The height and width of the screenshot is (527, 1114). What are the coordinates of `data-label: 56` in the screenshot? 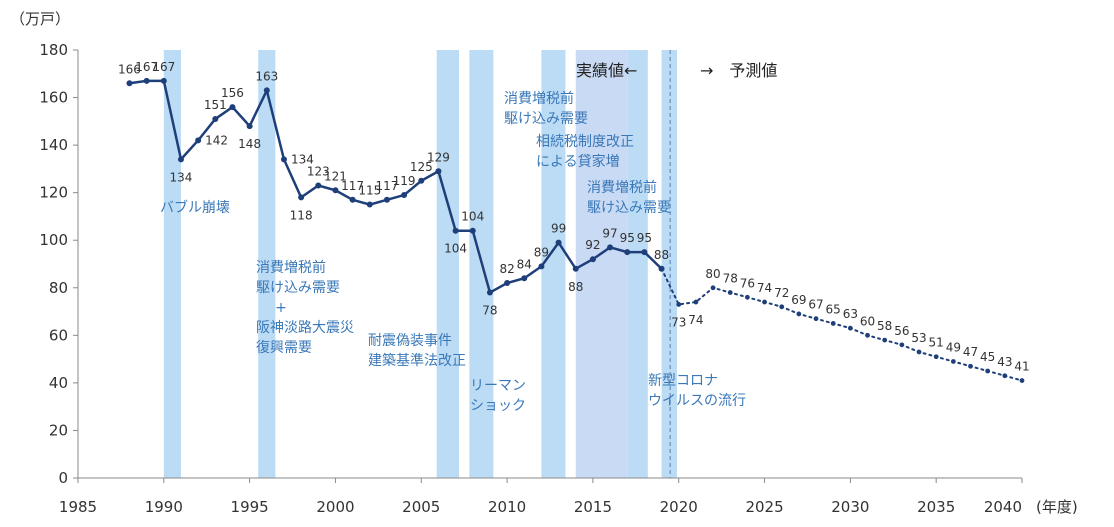 It's located at (901, 331).